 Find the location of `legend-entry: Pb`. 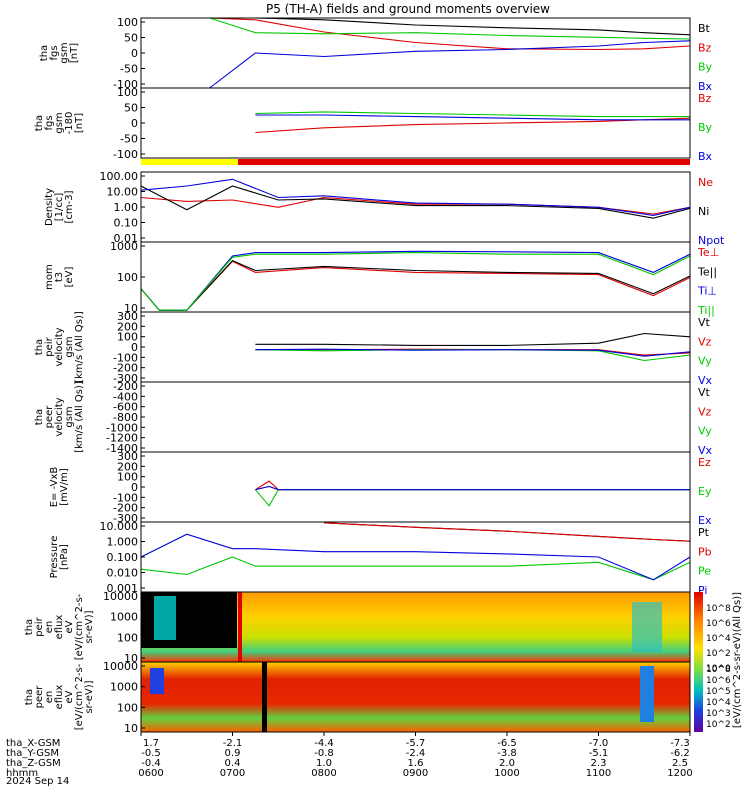

legend-entry: Pb is located at coordinates (705, 551).